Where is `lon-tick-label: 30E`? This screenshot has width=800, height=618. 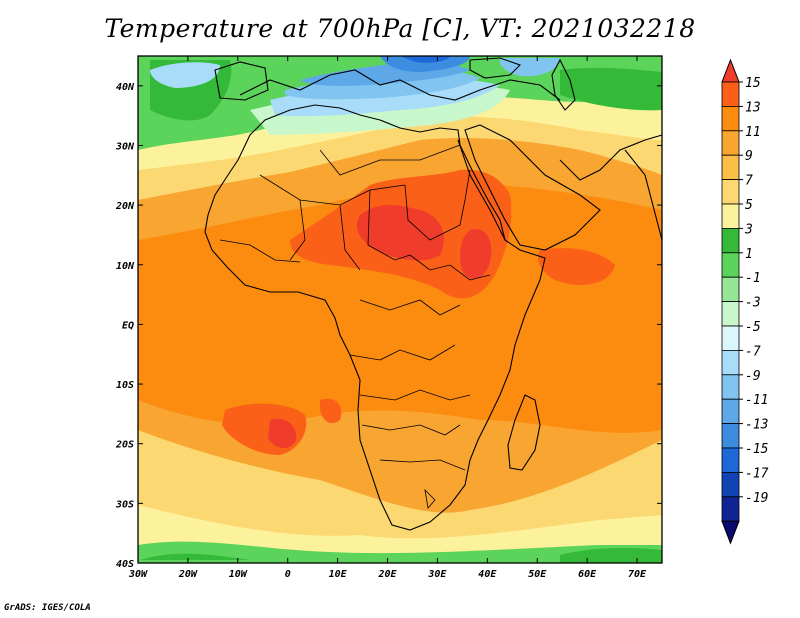 lon-tick-label: 30E is located at coordinates (437, 574).